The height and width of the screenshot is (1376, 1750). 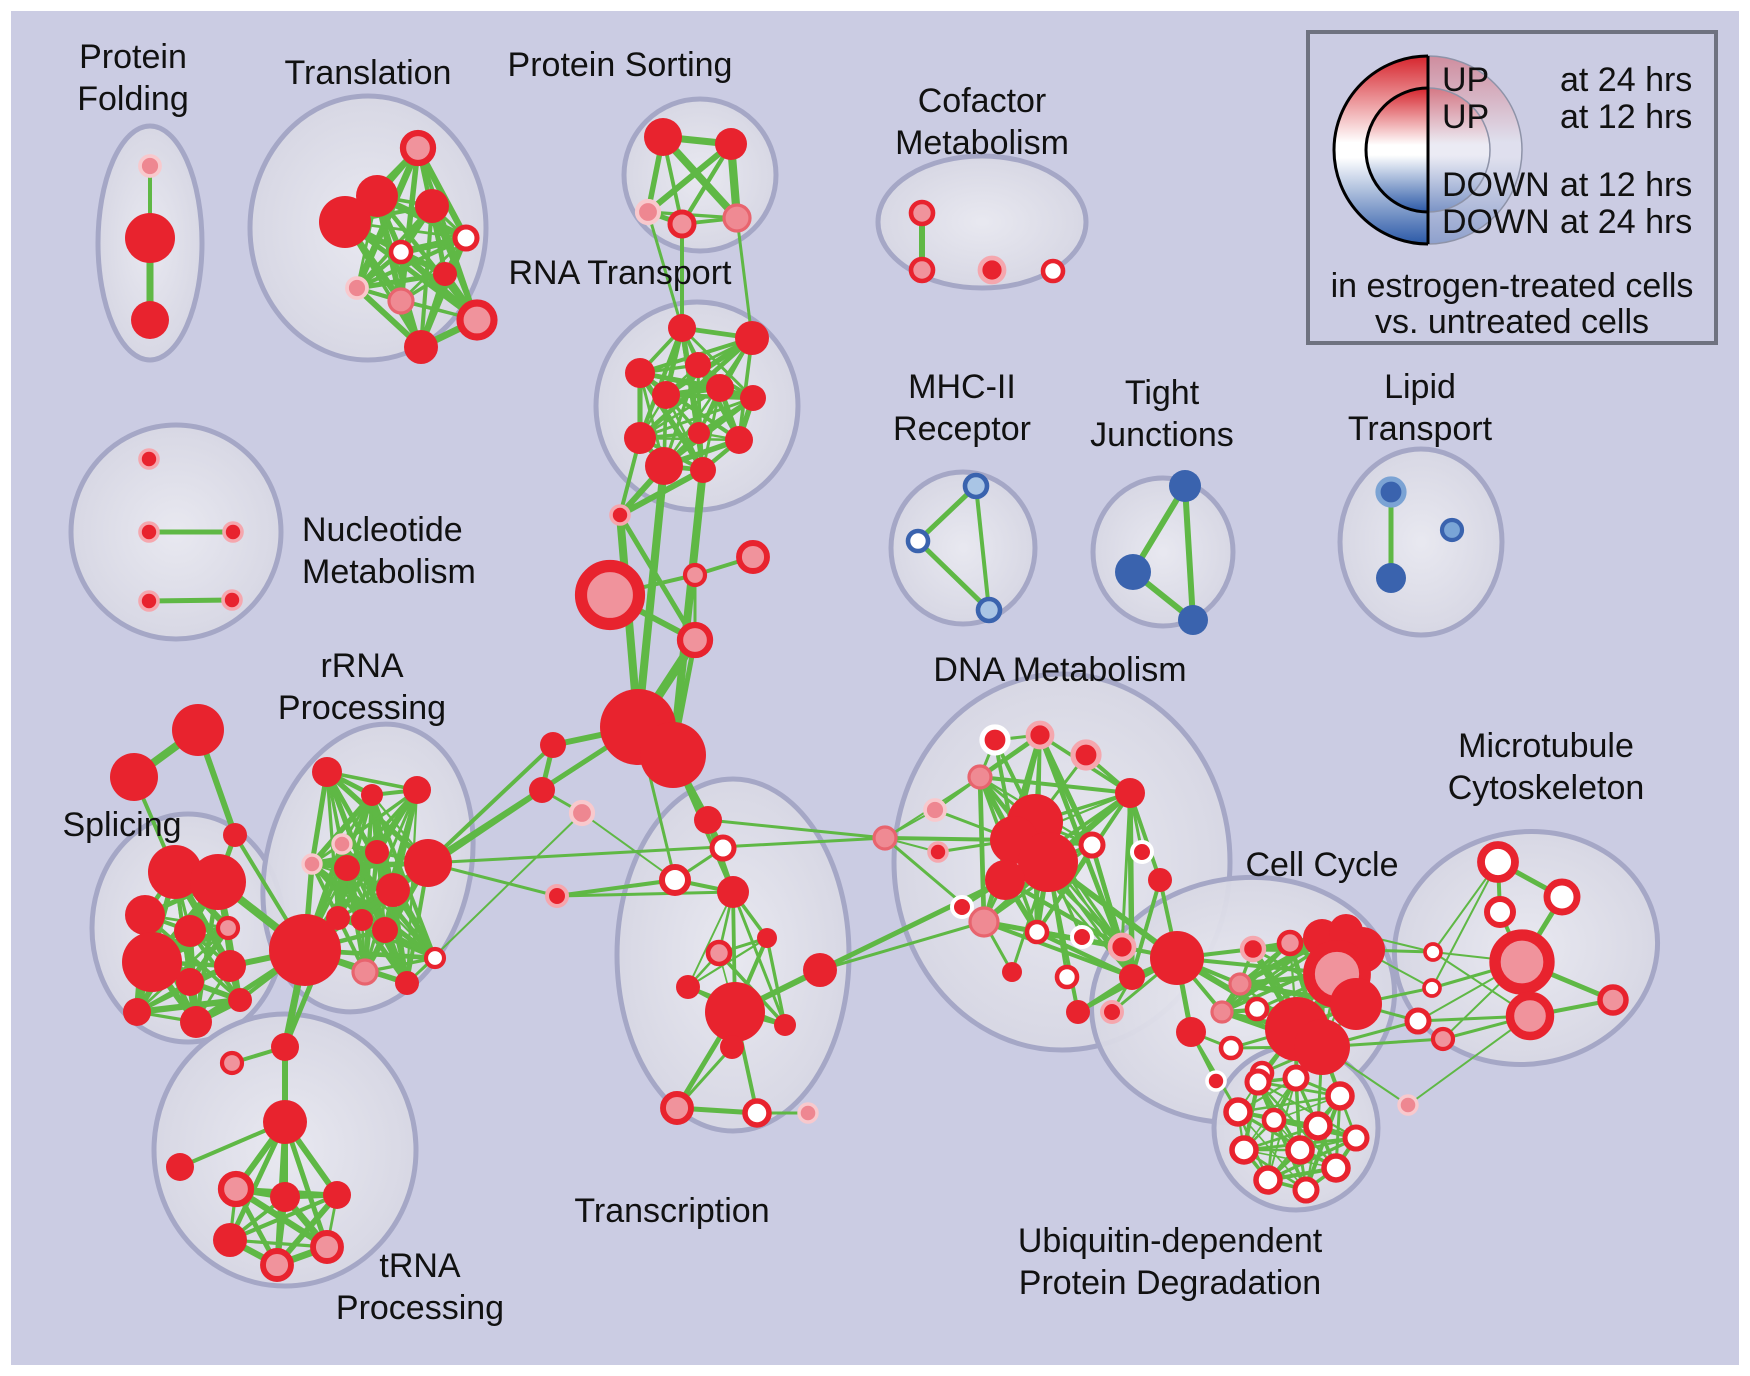 What do you see at coordinates (389, 551) in the screenshot?
I see `cluster-label-nucleotide-metabolism: Nucleotide Metabolism` at bounding box center [389, 551].